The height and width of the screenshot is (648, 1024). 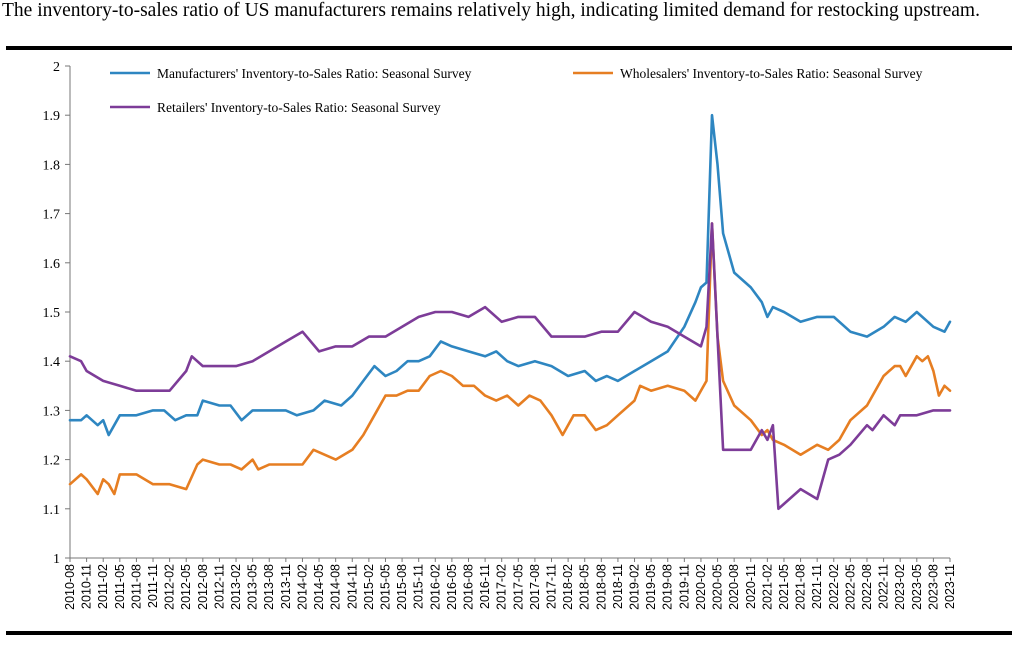 I want to click on x-tick-label: 2014-11, so click(x=352, y=586).